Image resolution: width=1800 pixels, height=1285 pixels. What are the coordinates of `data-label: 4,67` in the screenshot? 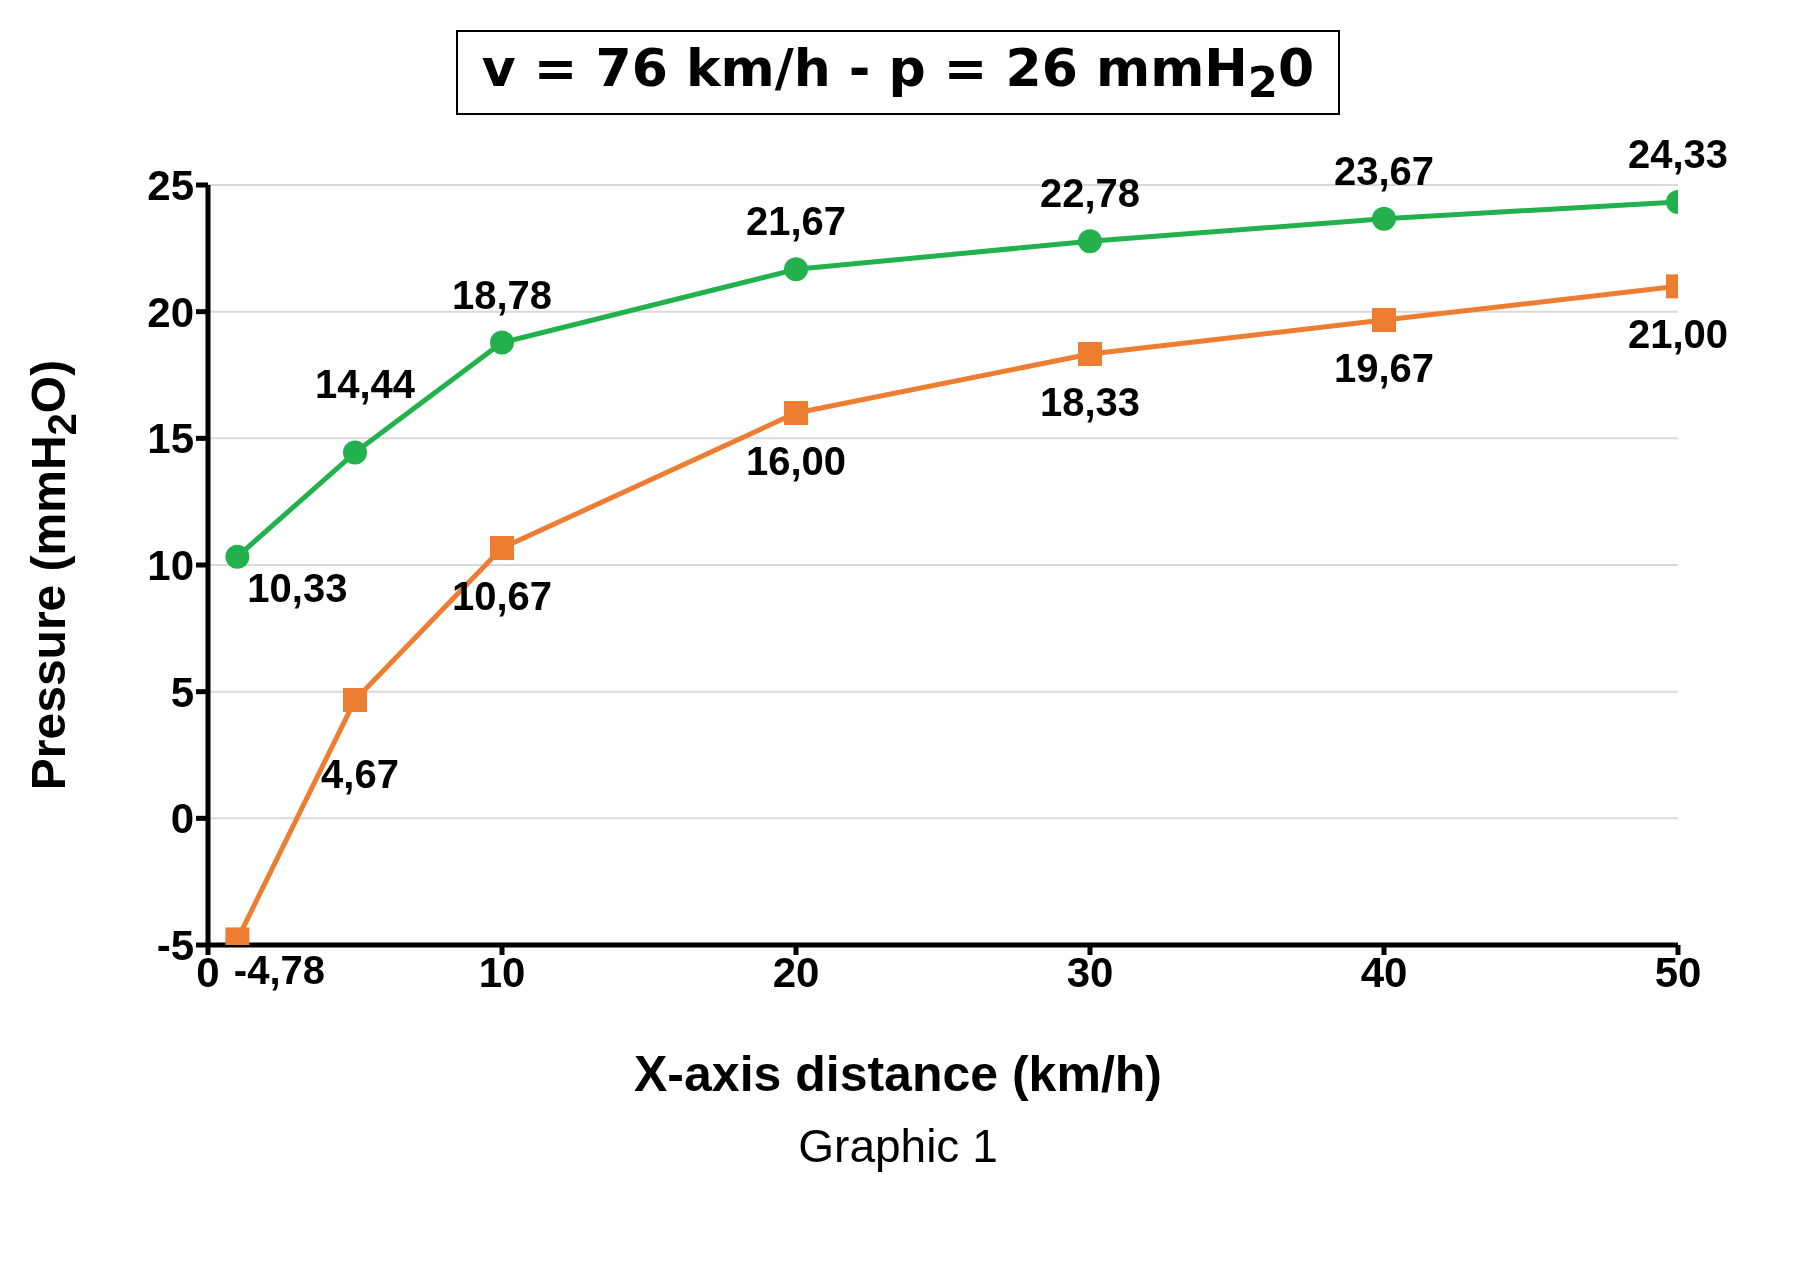 It's located at (360, 774).